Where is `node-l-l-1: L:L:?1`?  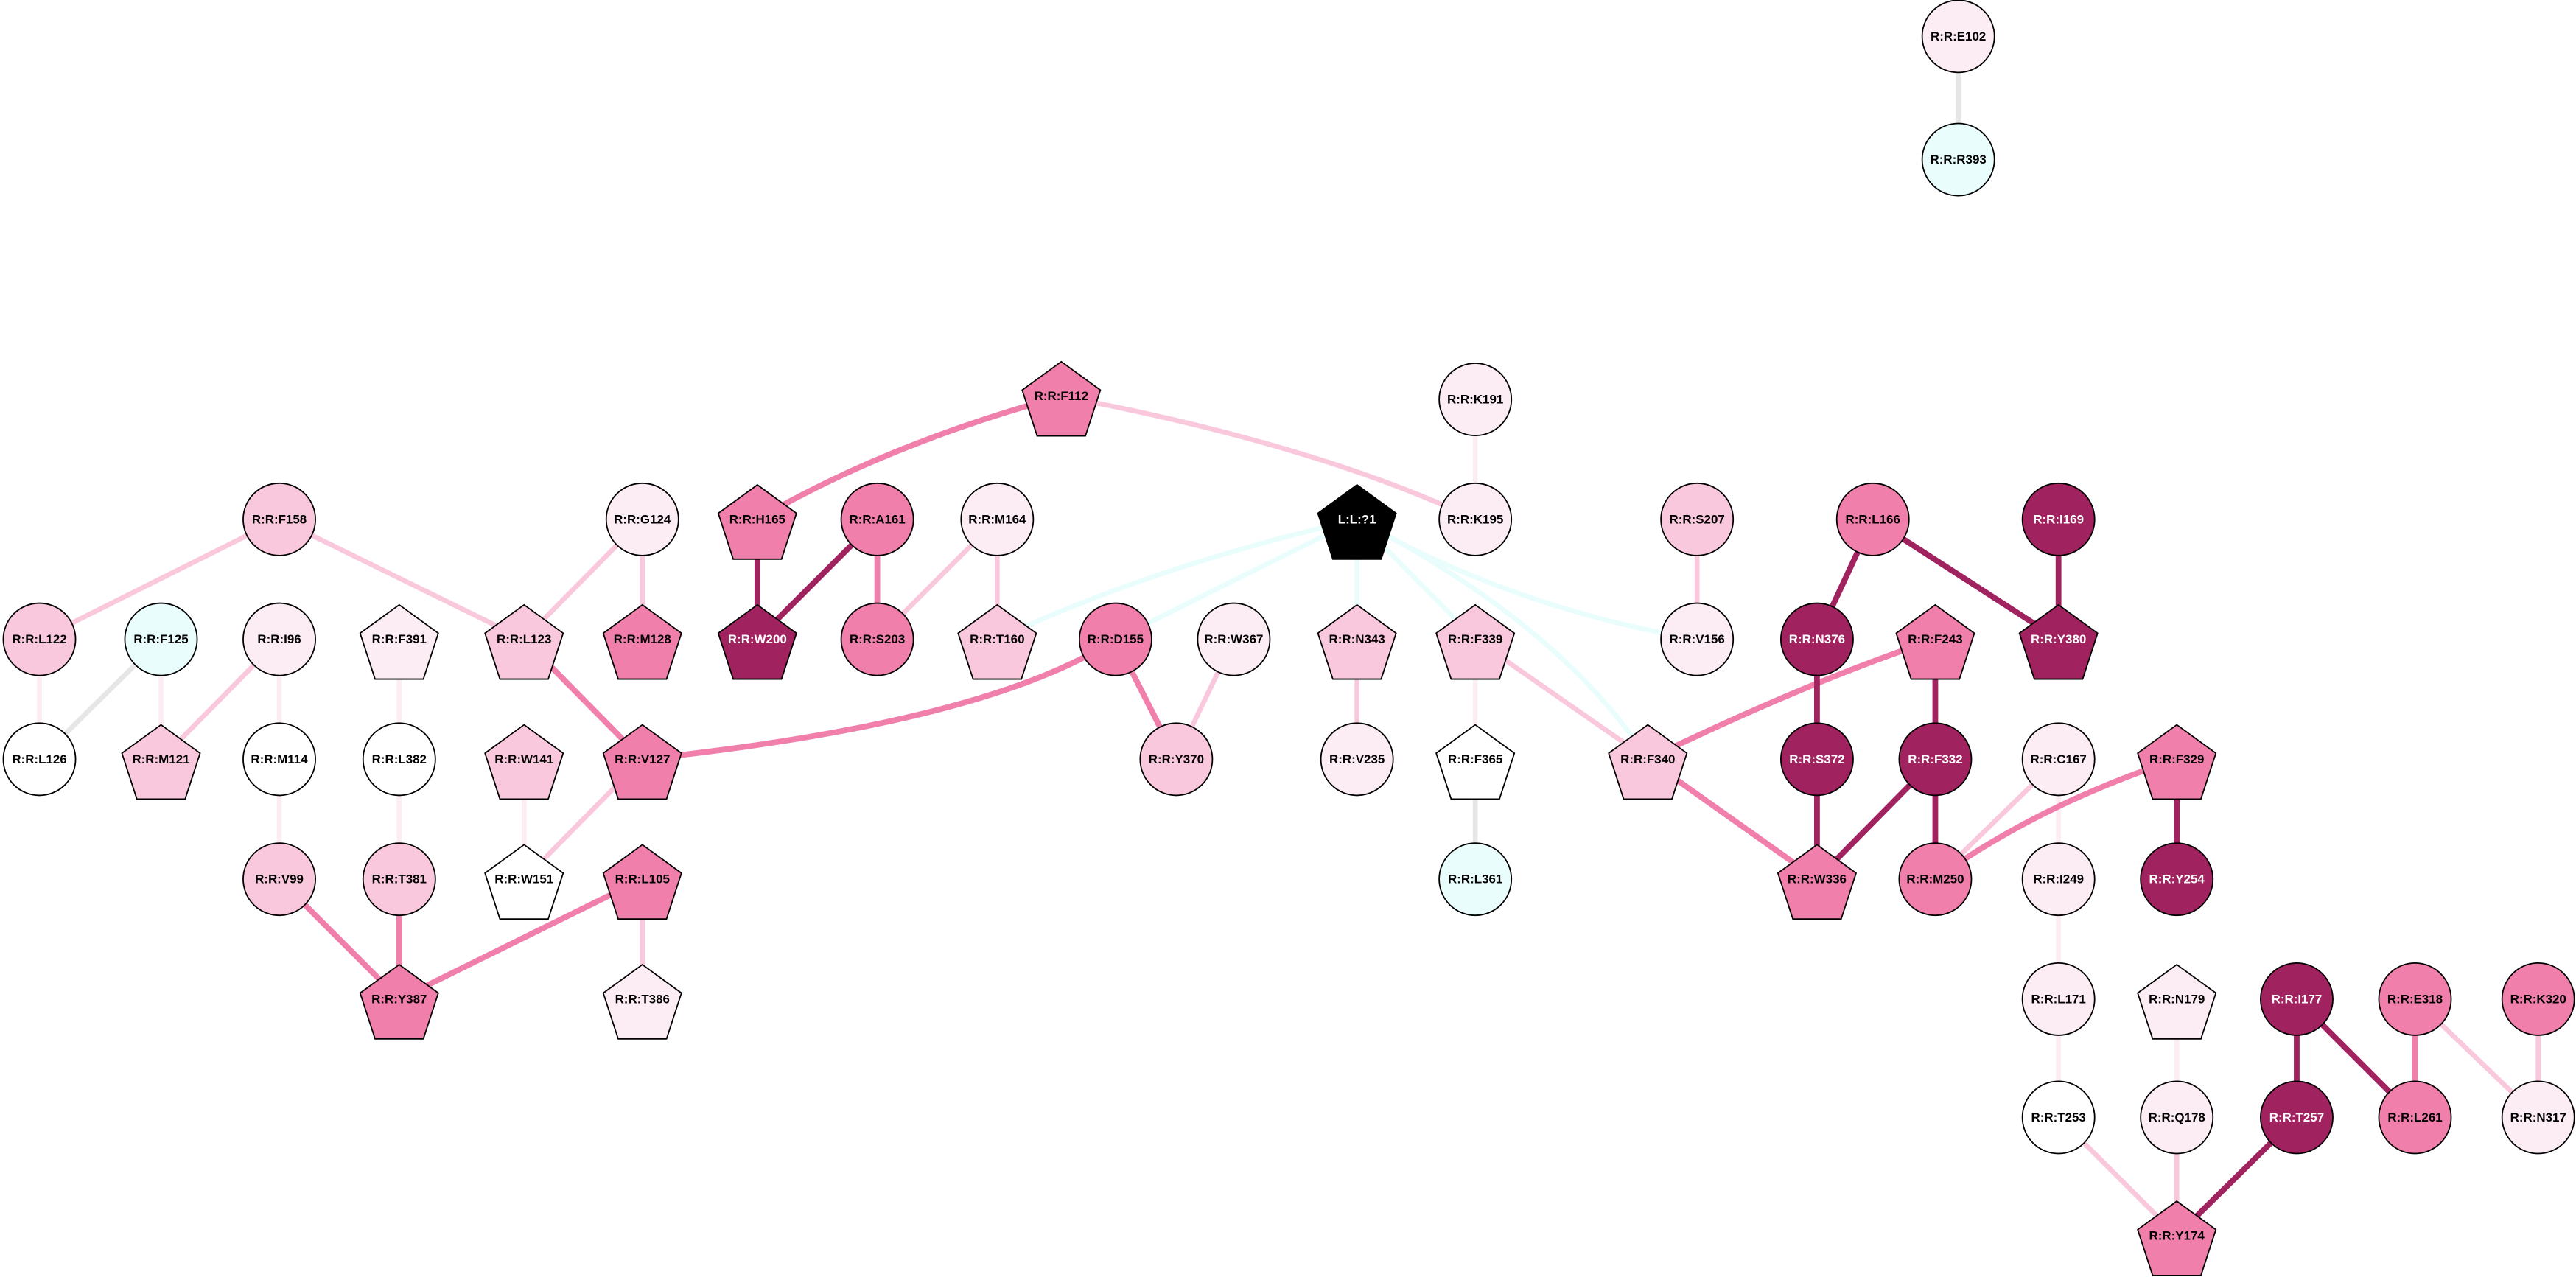 node-l-l-1: L:L:?1 is located at coordinates (1357, 521).